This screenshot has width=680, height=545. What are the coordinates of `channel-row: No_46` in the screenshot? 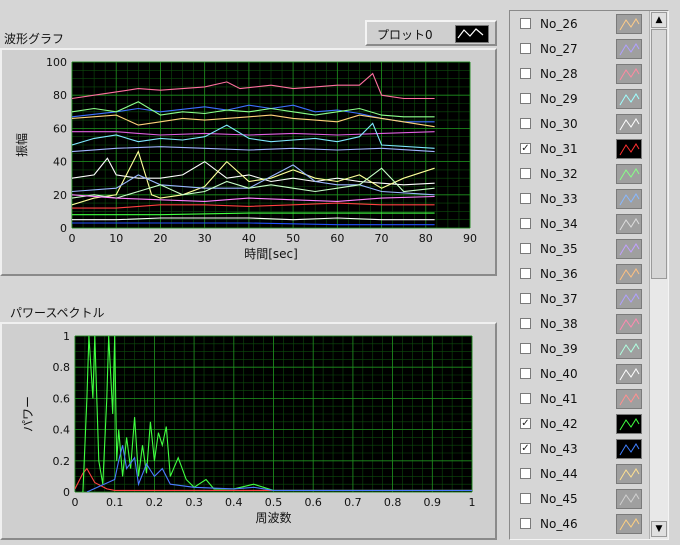 It's located at (580, 524).